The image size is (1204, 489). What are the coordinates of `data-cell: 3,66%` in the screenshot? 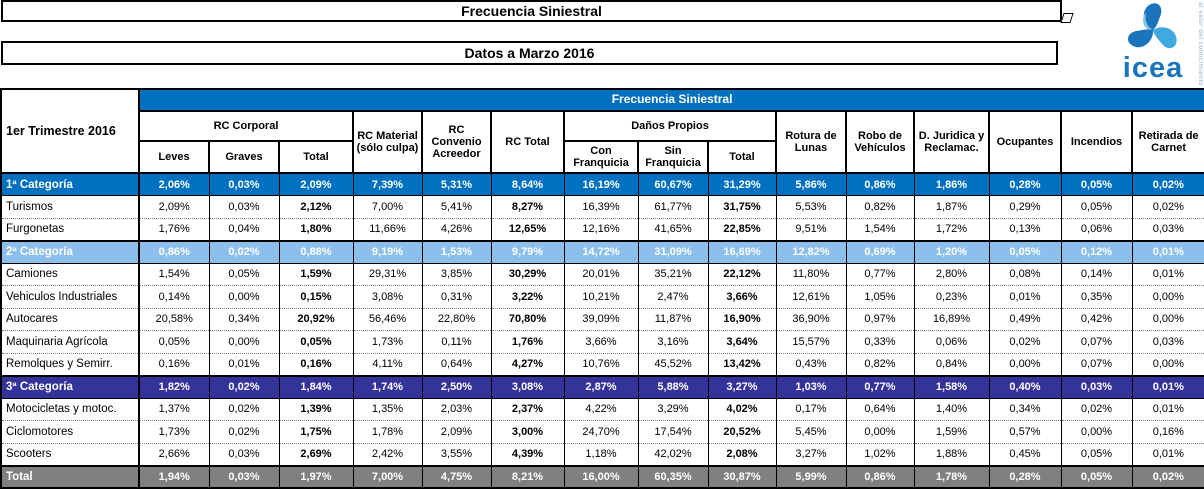 It's located at (742, 296).